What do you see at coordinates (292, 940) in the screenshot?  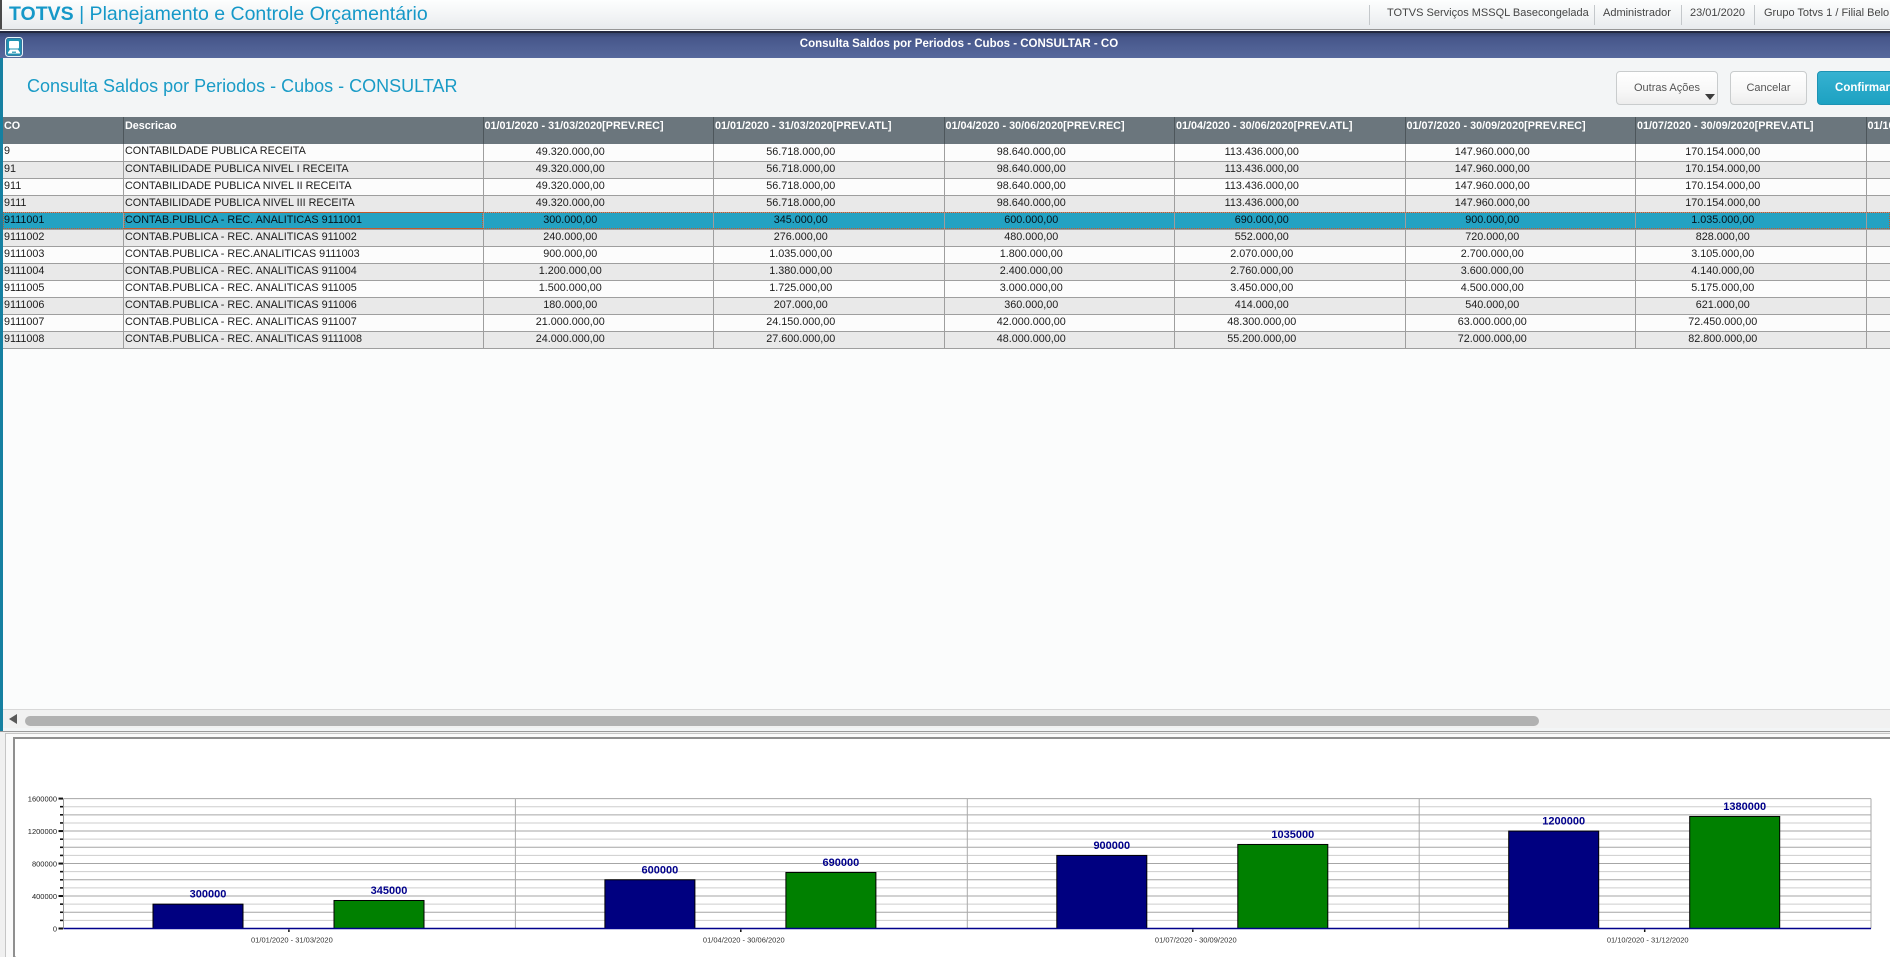 I see `svg-text: 01/01/2020 - 31/03/2020` at bounding box center [292, 940].